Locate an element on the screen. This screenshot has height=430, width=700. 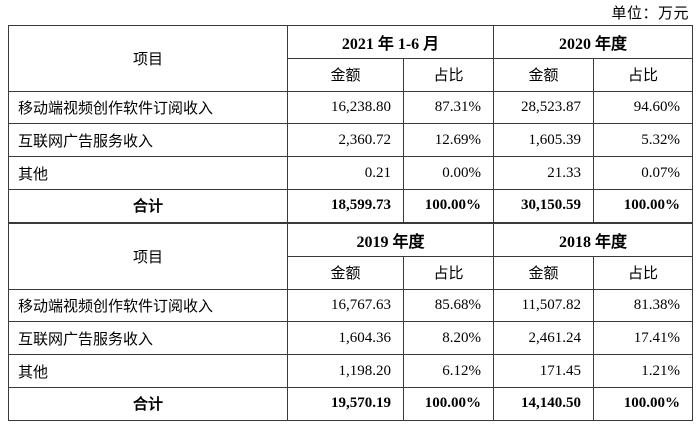
ratio-cell: 81.38% is located at coordinates (643, 305).